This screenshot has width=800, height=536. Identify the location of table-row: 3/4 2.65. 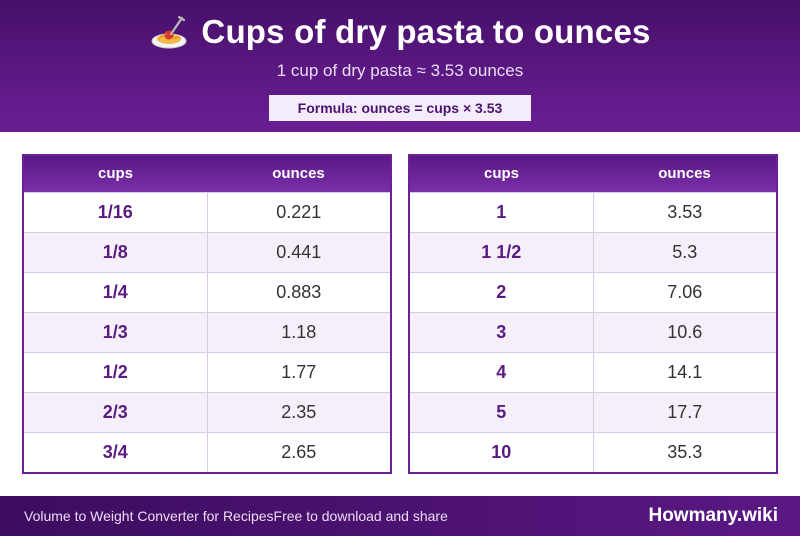
(207, 451).